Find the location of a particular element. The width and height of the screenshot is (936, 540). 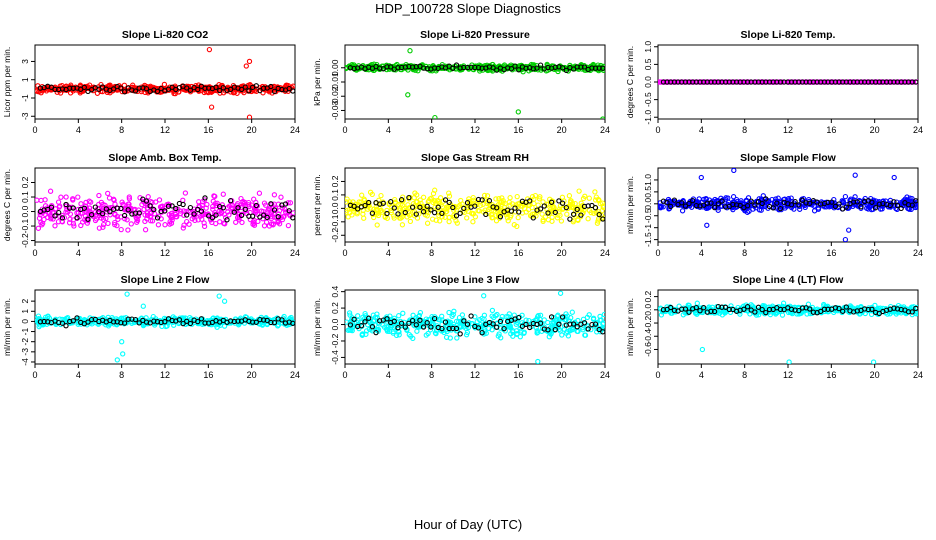

y-tick-label: -0.4 is located at coordinates (335, 357).